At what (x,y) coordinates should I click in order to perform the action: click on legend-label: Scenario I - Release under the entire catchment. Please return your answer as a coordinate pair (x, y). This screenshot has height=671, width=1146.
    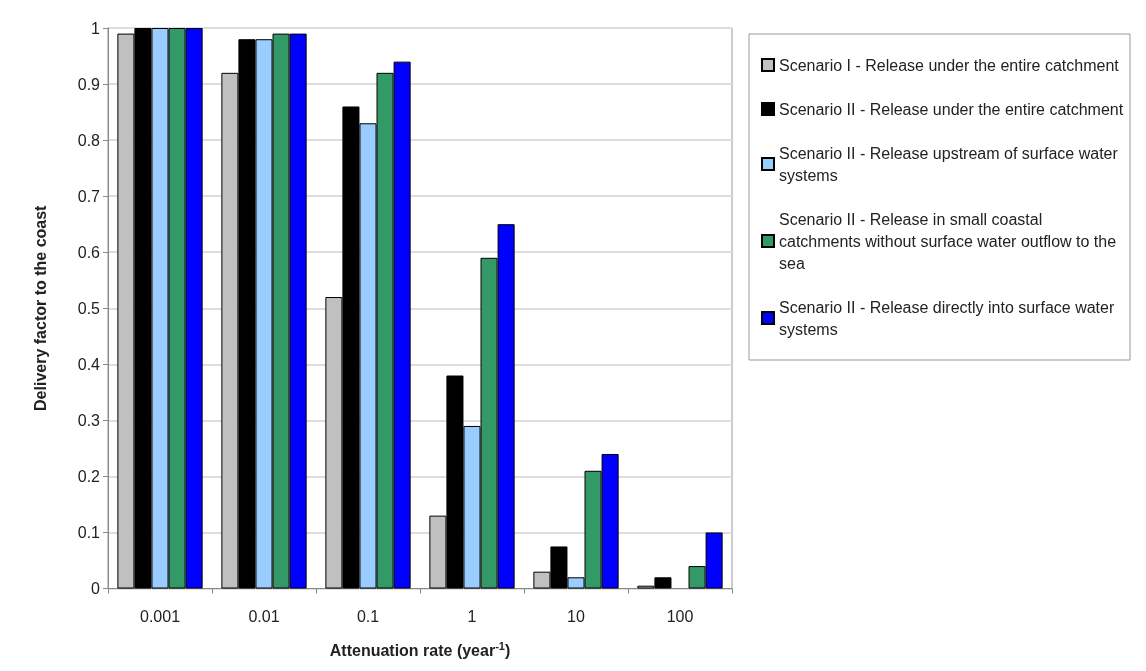
    Looking at the image, I should click on (949, 65).